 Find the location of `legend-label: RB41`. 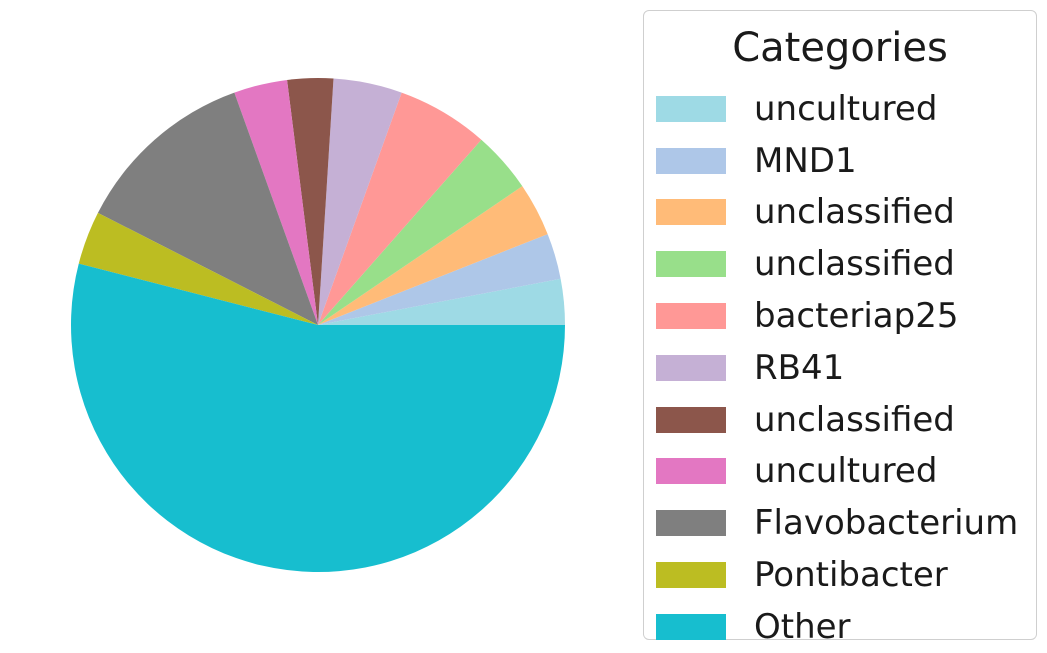

legend-label: RB41 is located at coordinates (799, 367).